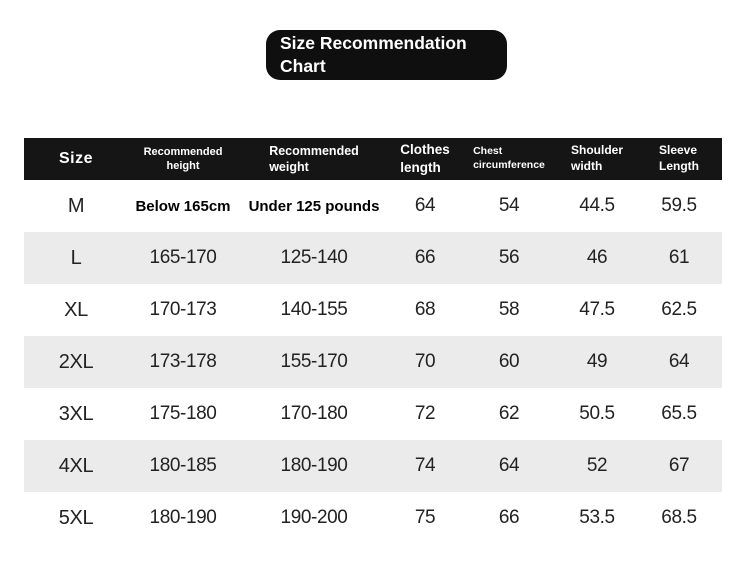 This screenshot has width=750, height=588. What do you see at coordinates (679, 257) in the screenshot?
I see `cell-sleeve: 61` at bounding box center [679, 257].